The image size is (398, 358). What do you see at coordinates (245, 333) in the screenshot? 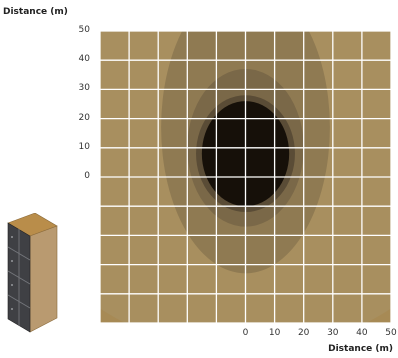
I see `x-tick-label: 0` at bounding box center [245, 333].